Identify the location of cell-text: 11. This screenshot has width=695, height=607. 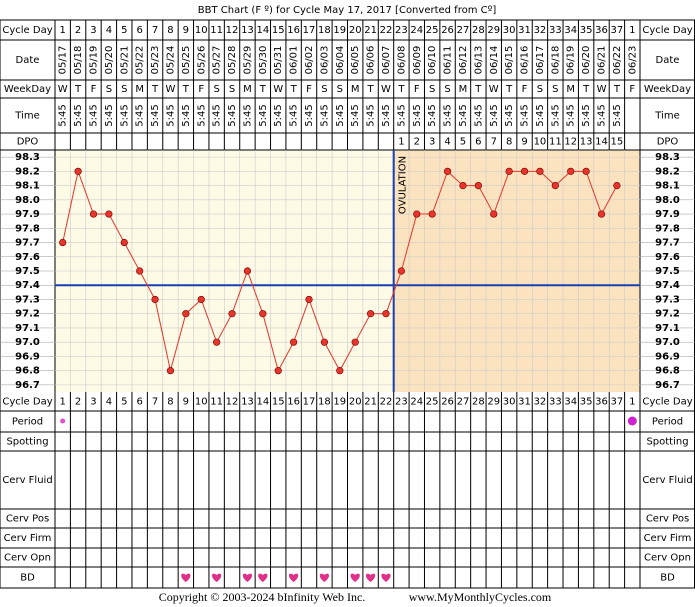
(555, 142).